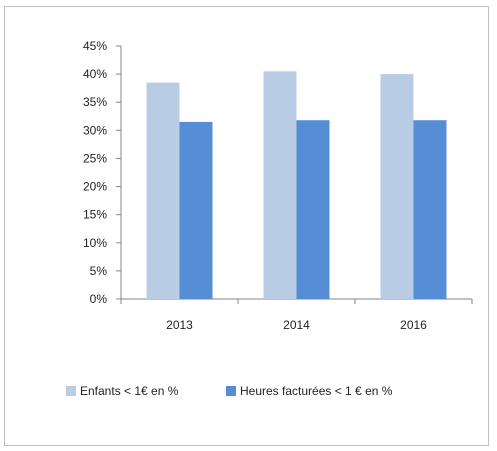 Image resolution: width=497 pixels, height=451 pixels. What do you see at coordinates (95, 130) in the screenshot?
I see `y-tick-label: 30%` at bounding box center [95, 130].